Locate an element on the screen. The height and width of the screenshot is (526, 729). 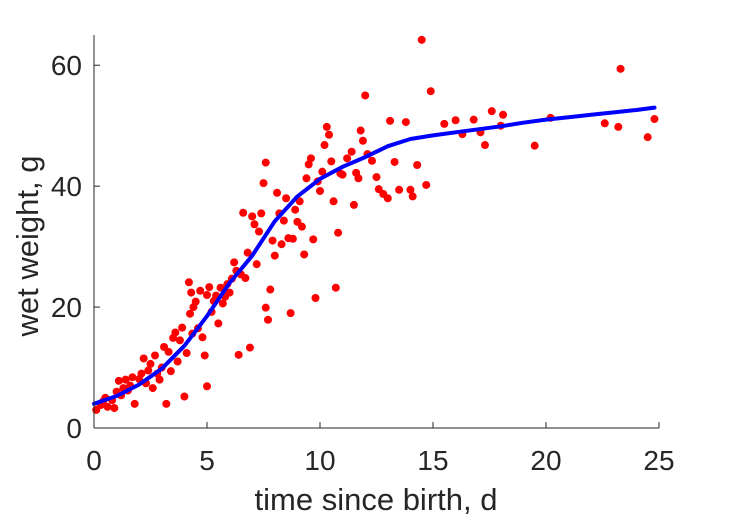
y-axis-label: wet weight, g is located at coordinates (27, 247).